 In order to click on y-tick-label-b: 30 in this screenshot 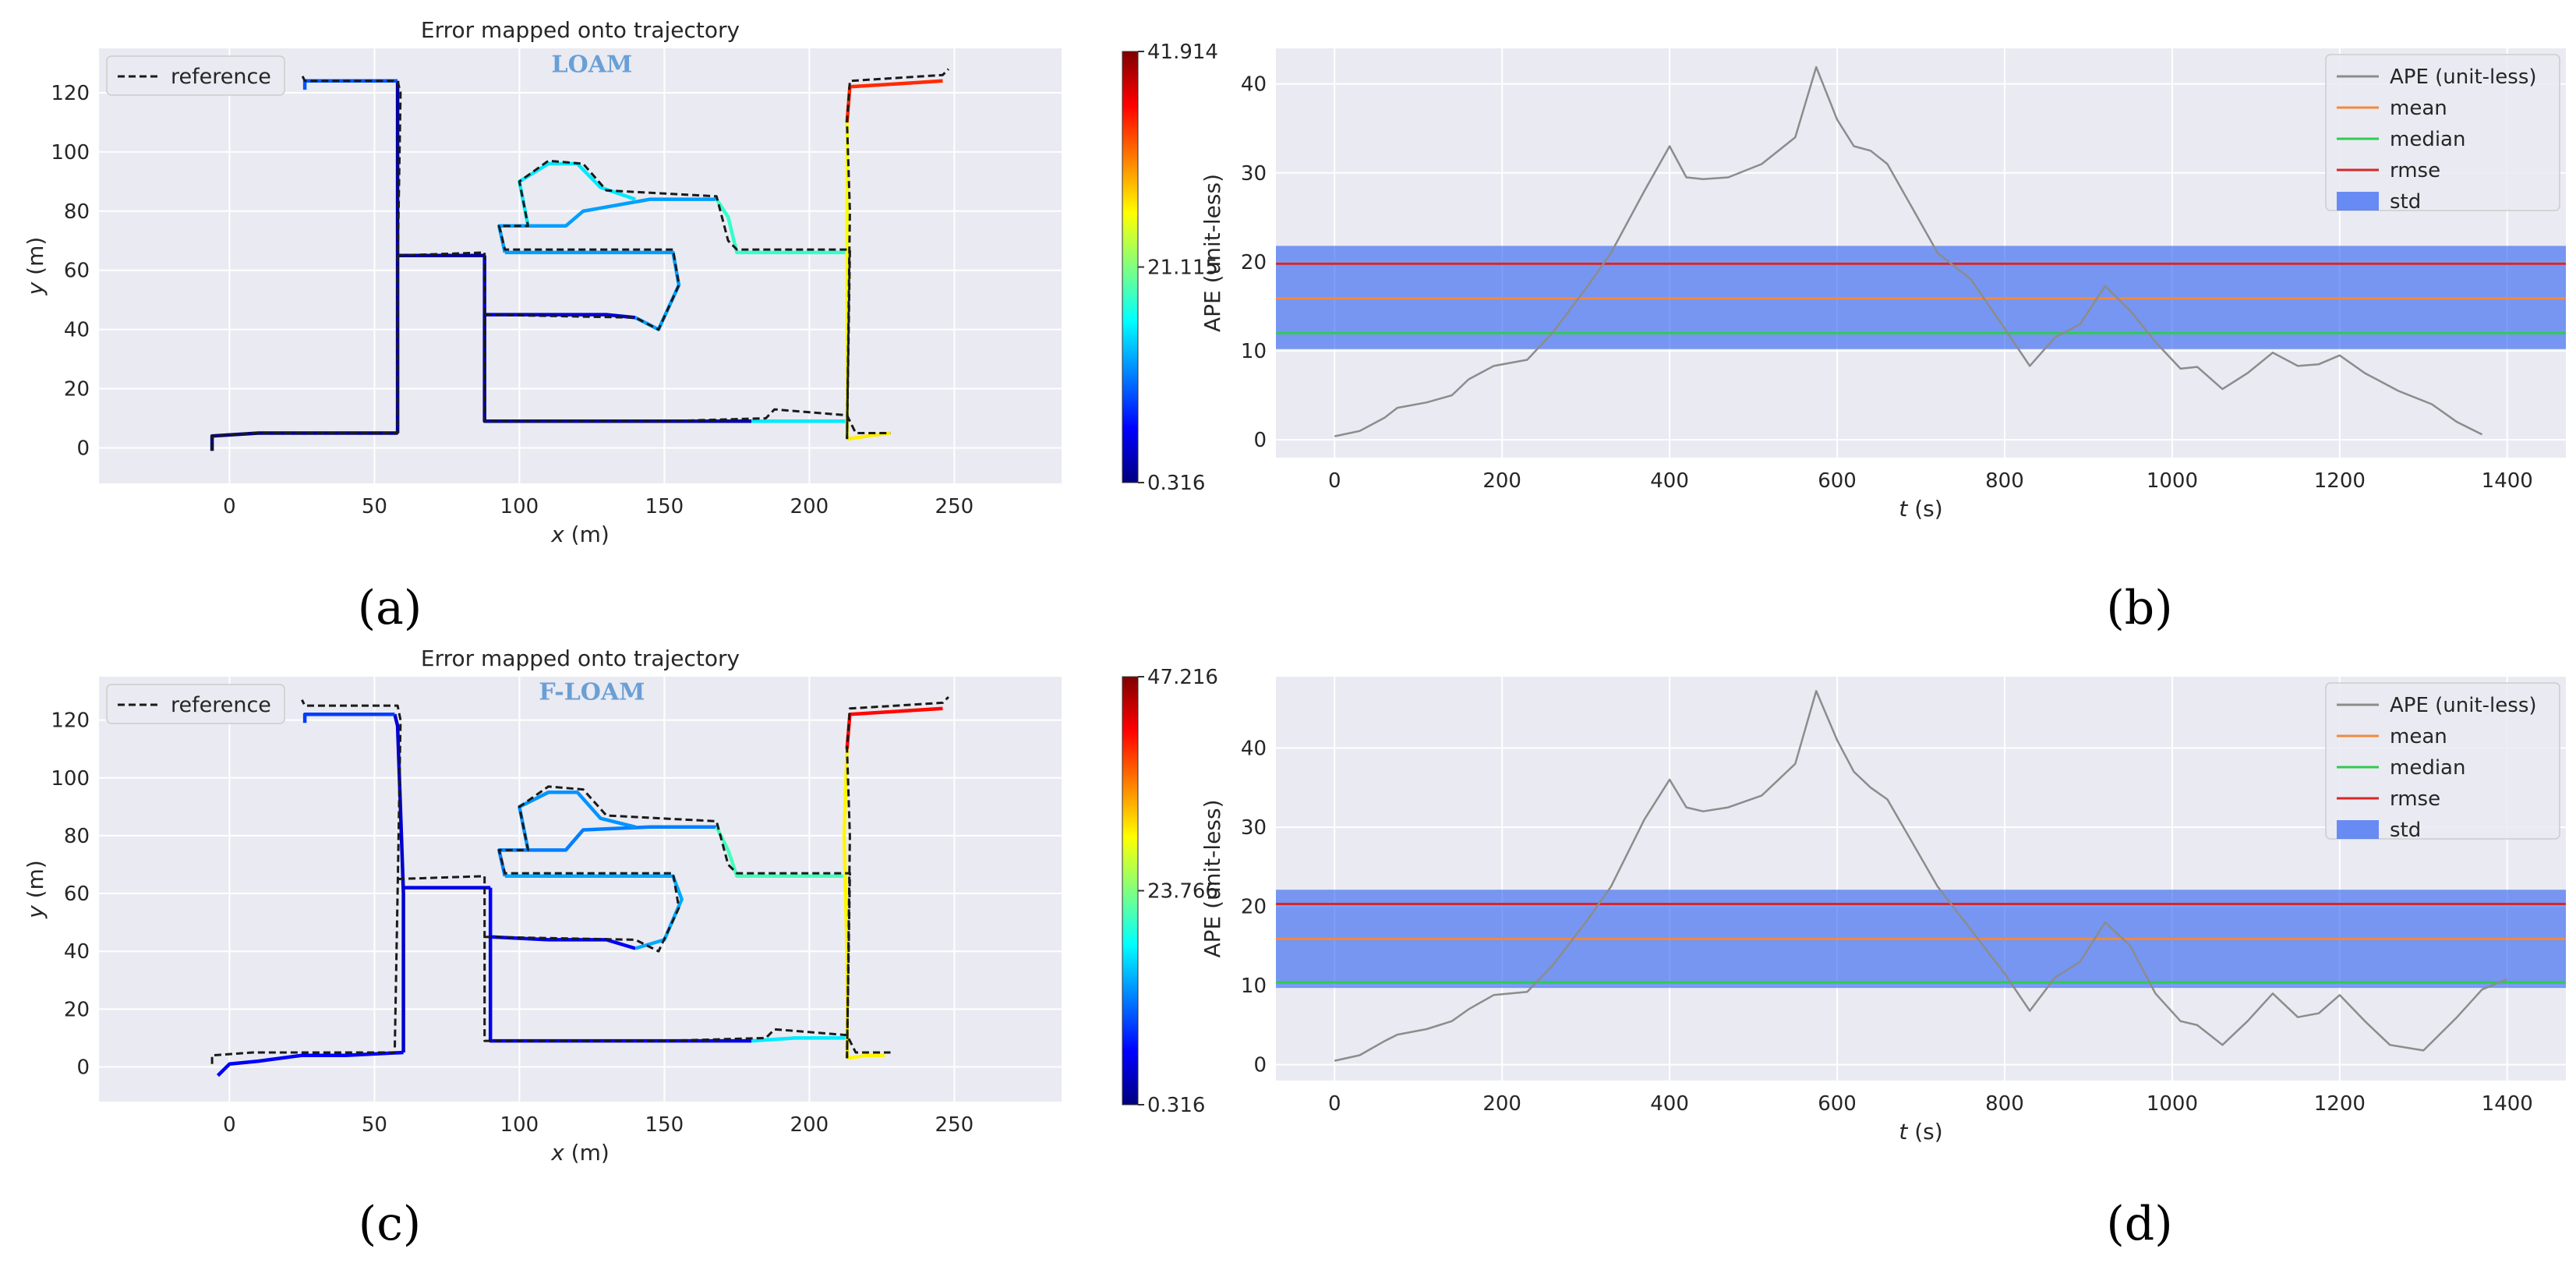, I will do `click(1254, 174)`.